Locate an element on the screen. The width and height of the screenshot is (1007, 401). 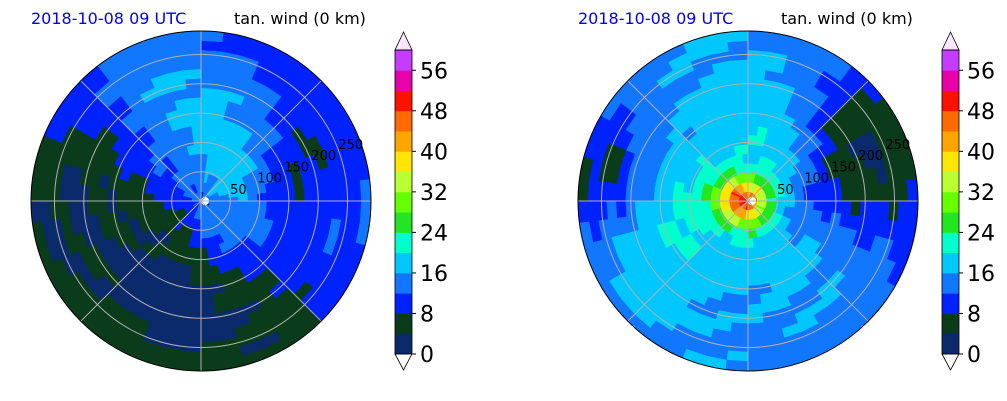
colorbar-extend-min is located at coordinates (403, 362).